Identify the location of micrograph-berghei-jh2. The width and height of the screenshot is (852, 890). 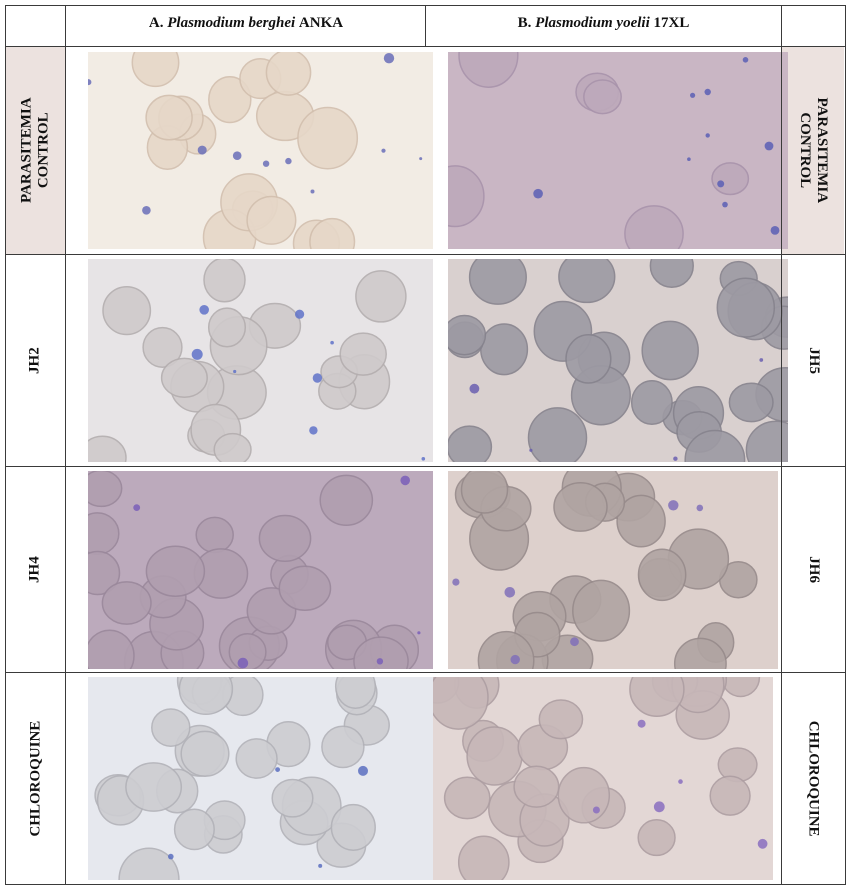
(260, 360).